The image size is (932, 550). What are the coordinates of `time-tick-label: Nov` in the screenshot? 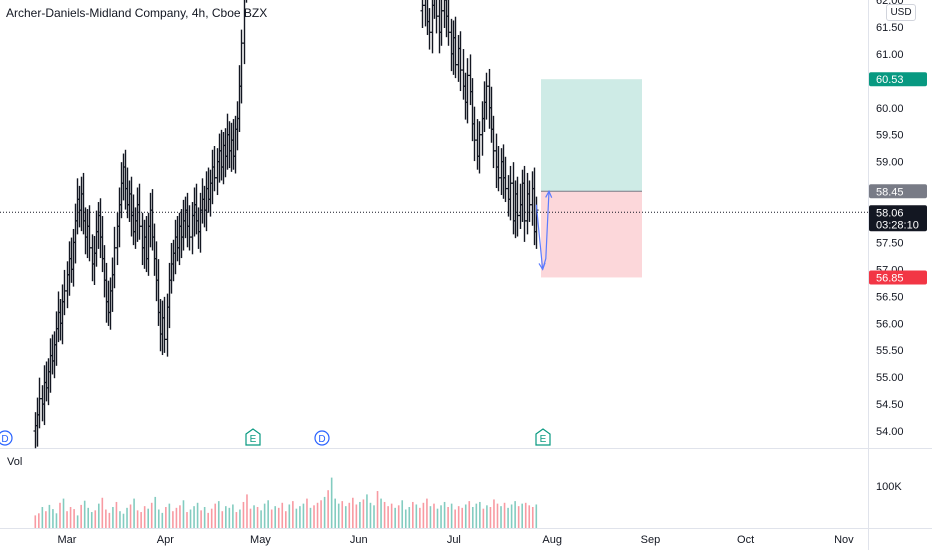 It's located at (844, 540).